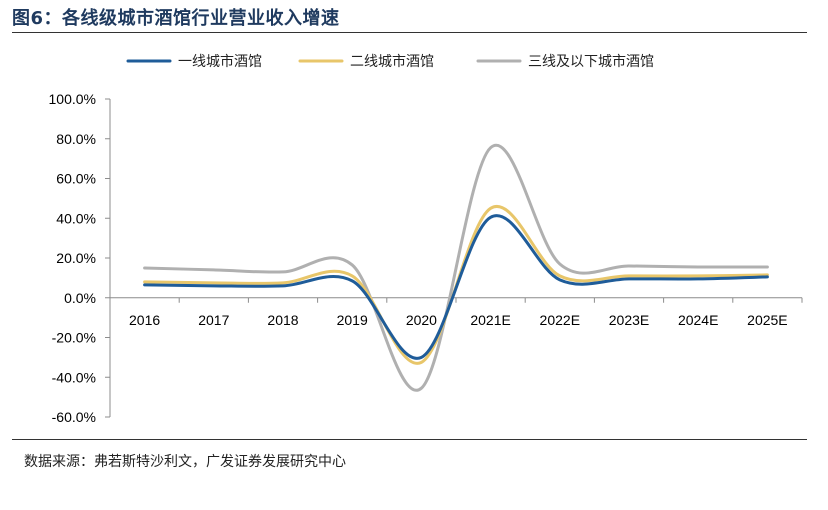 The width and height of the screenshot is (828, 510). I want to click on x-tick-label: 2018, so click(282, 320).